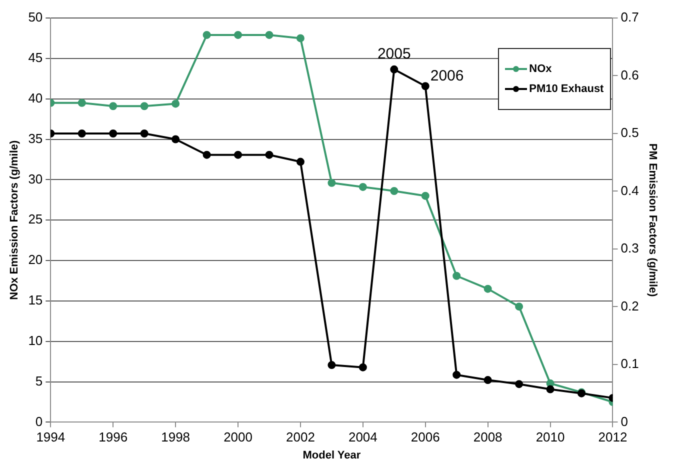 This screenshot has width=673, height=468. Describe the element at coordinates (629, 248) in the screenshot. I see `y2-tick-label: 0.3` at that location.